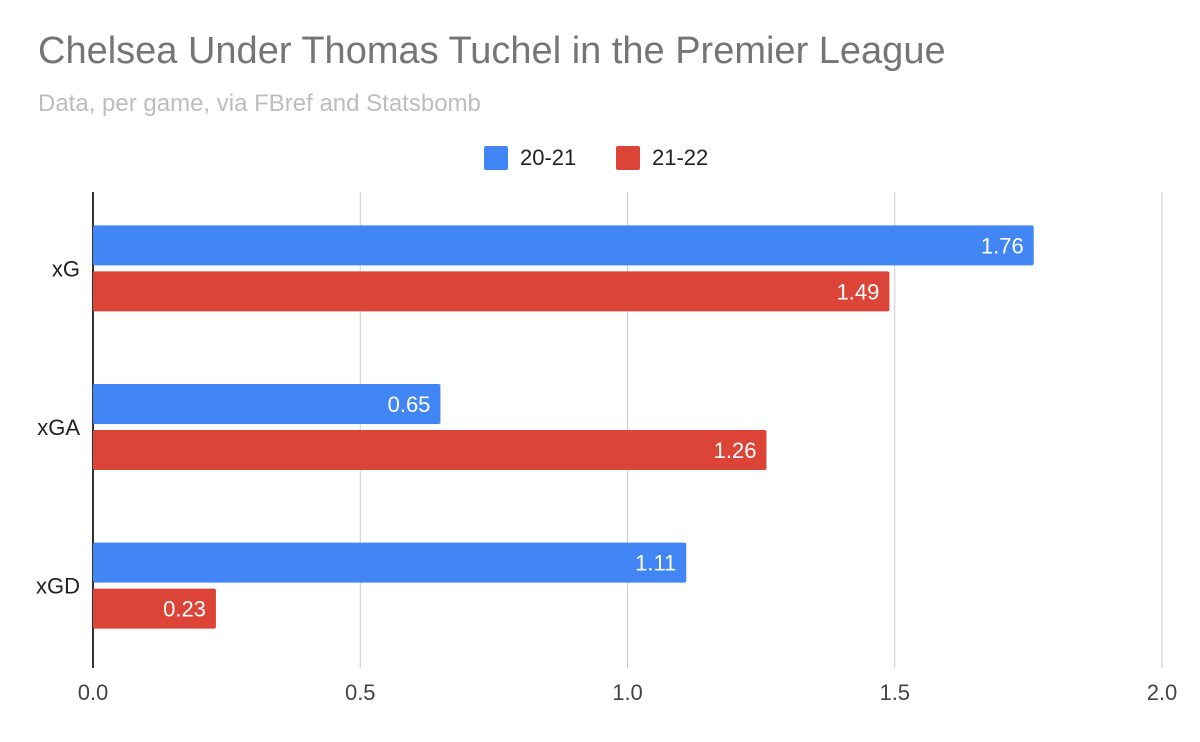 The width and height of the screenshot is (1200, 742). What do you see at coordinates (894, 692) in the screenshot?
I see `x-tick-label: 1.5` at bounding box center [894, 692].